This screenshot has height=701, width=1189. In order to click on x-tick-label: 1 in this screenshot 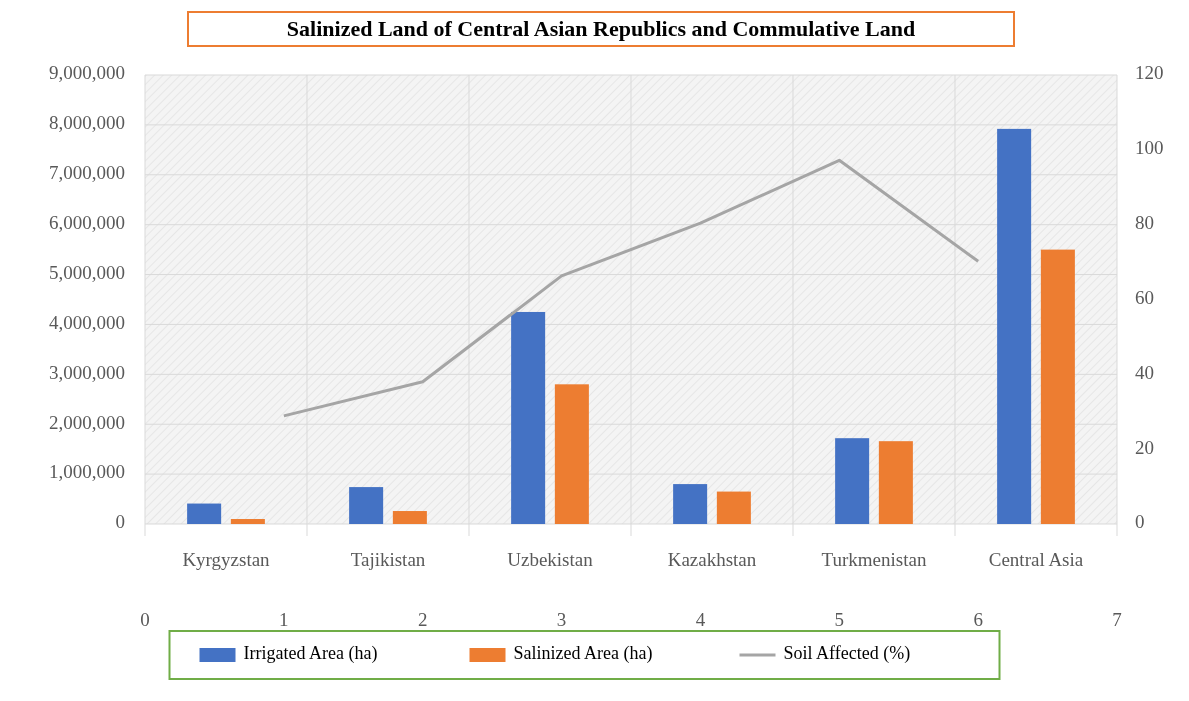, I will do `click(284, 619)`.